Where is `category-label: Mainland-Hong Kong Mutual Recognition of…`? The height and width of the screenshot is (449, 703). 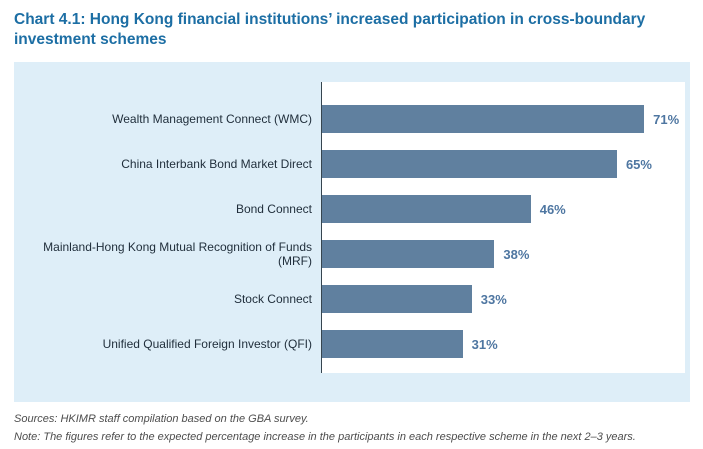 category-label: Mainland-Hong Kong Mutual Recognition of… is located at coordinates (177, 254).